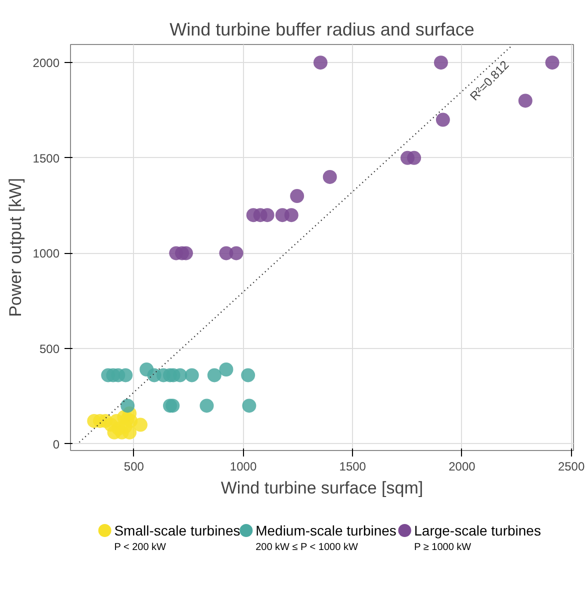 The image size is (587, 589). What do you see at coordinates (326, 537) in the screenshot?
I see `legend-label: Medium-scale turbines 200 kW ≤ P < 1000 kW` at bounding box center [326, 537].